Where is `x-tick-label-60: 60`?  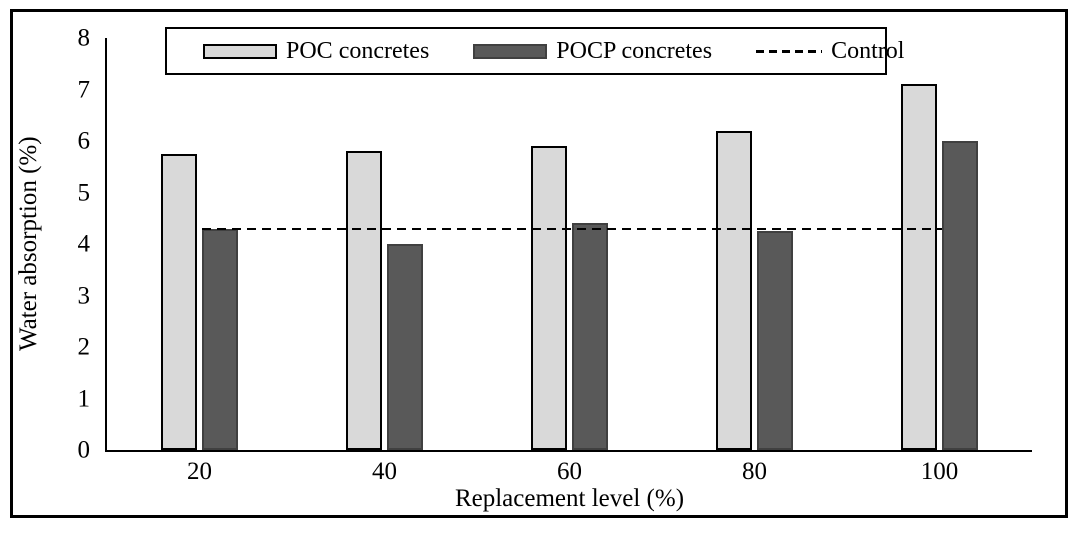
x-tick-label-60: 60 is located at coordinates (569, 471).